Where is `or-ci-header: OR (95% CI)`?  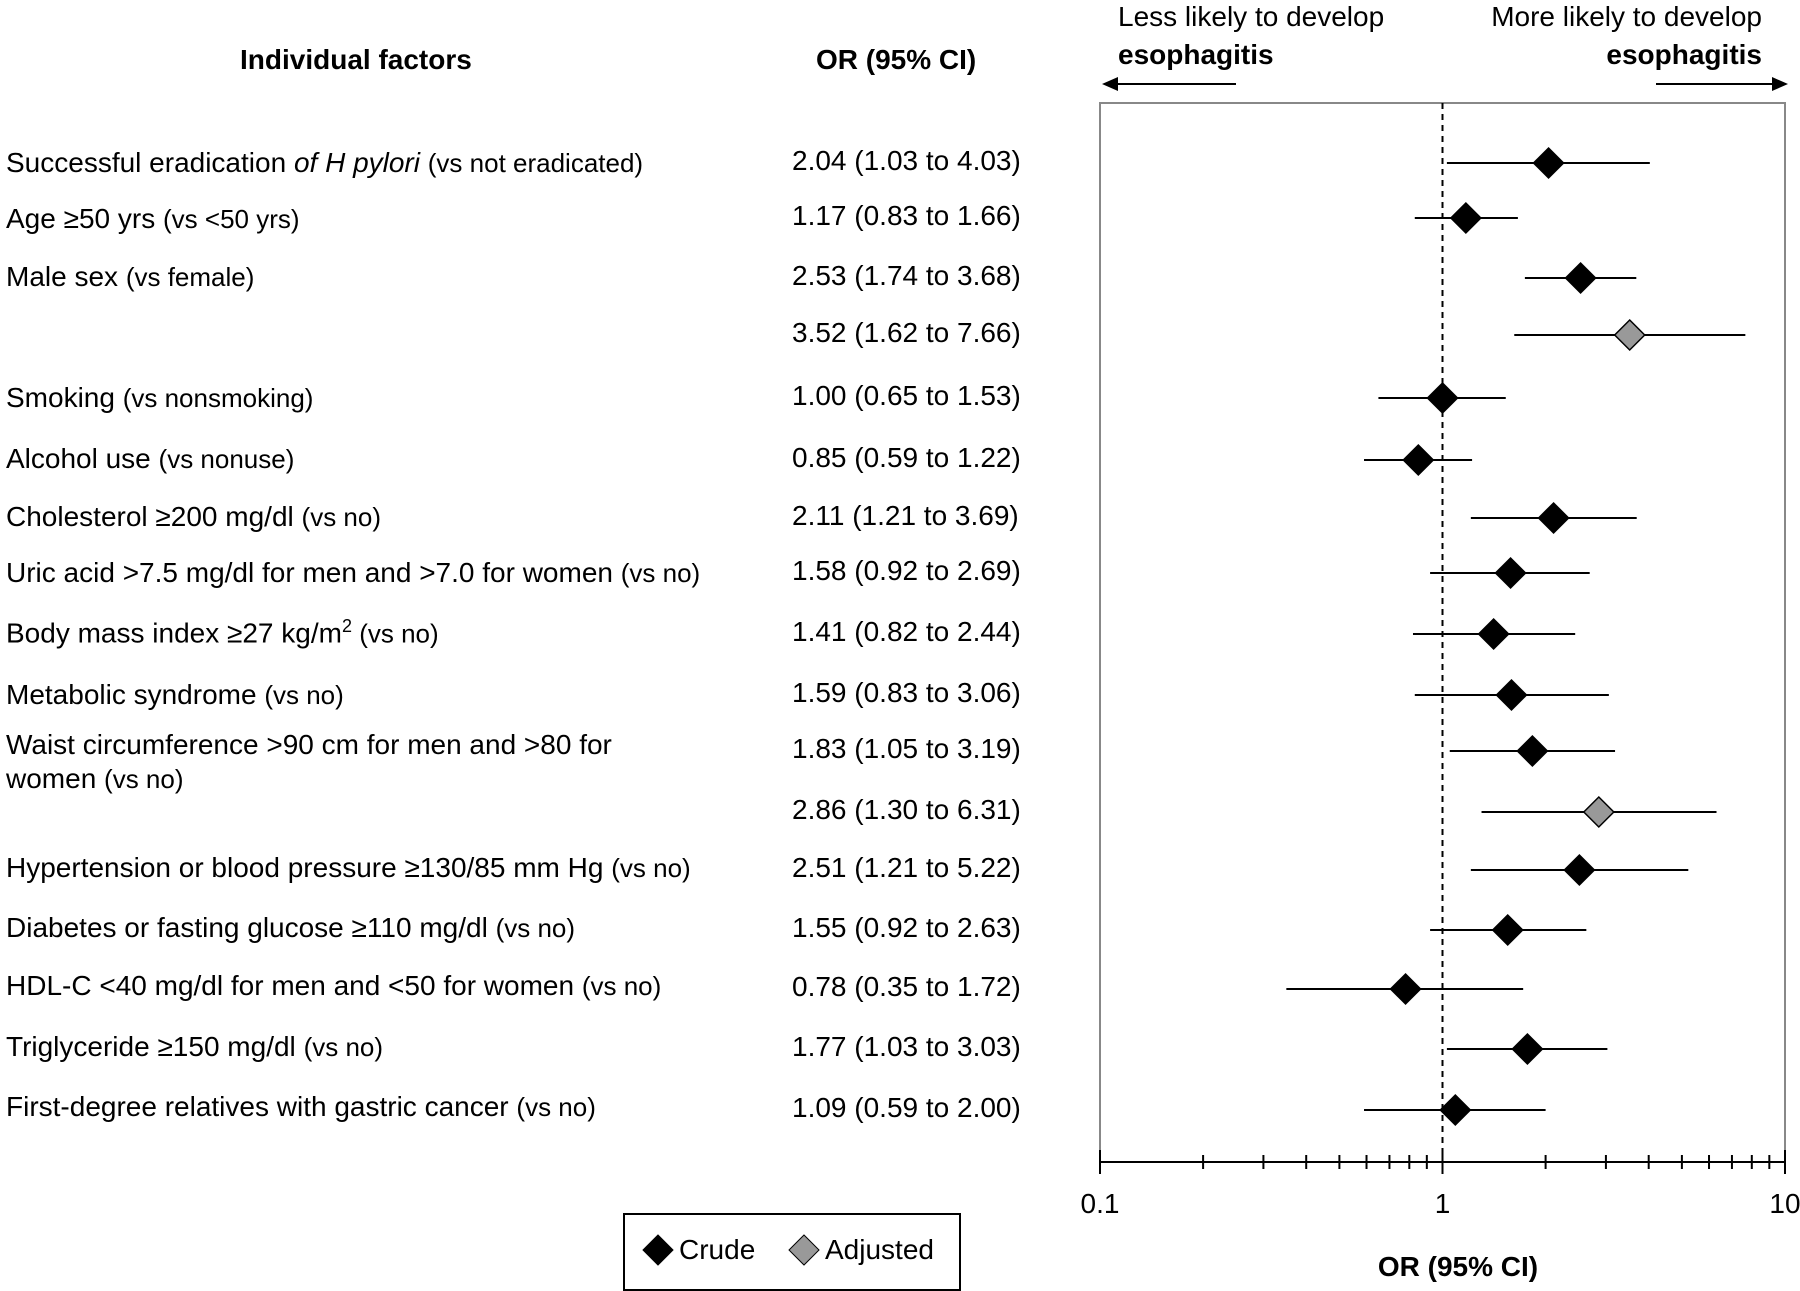 or-ci-header: OR (95% CI) is located at coordinates (896, 59).